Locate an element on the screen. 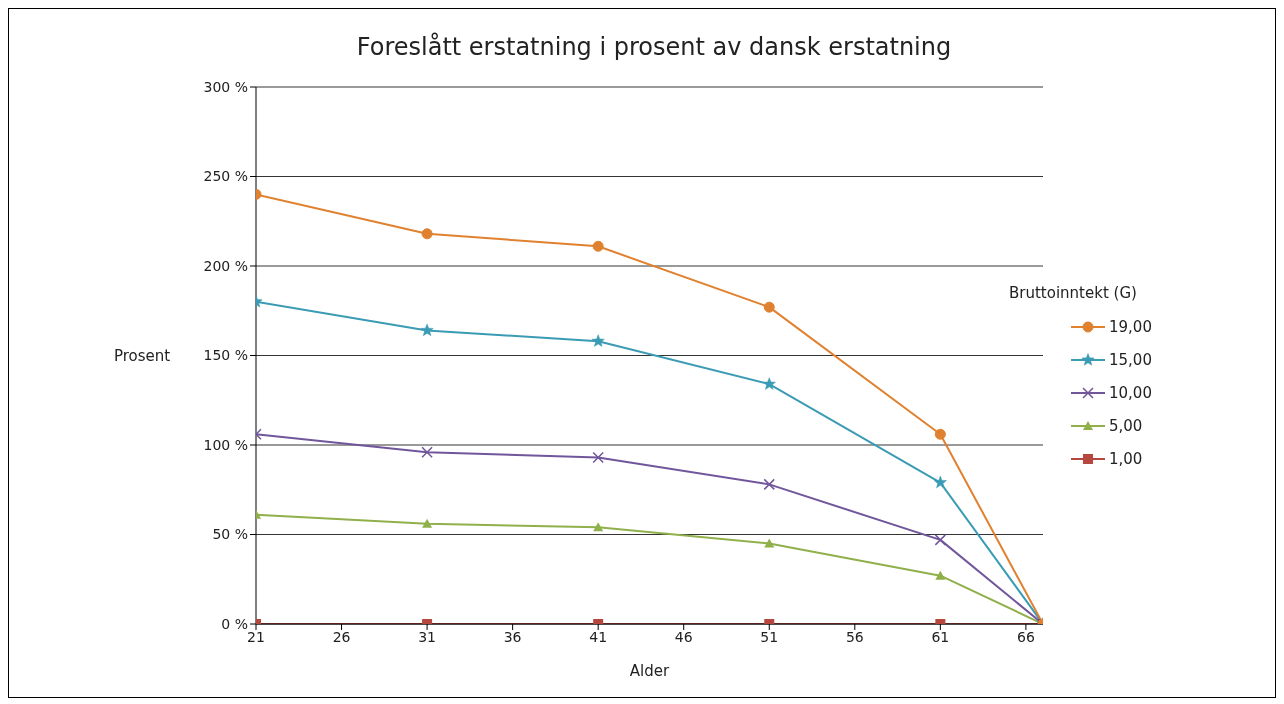 This screenshot has height=704, width=1284. x-tick-label: 51 is located at coordinates (769, 636).